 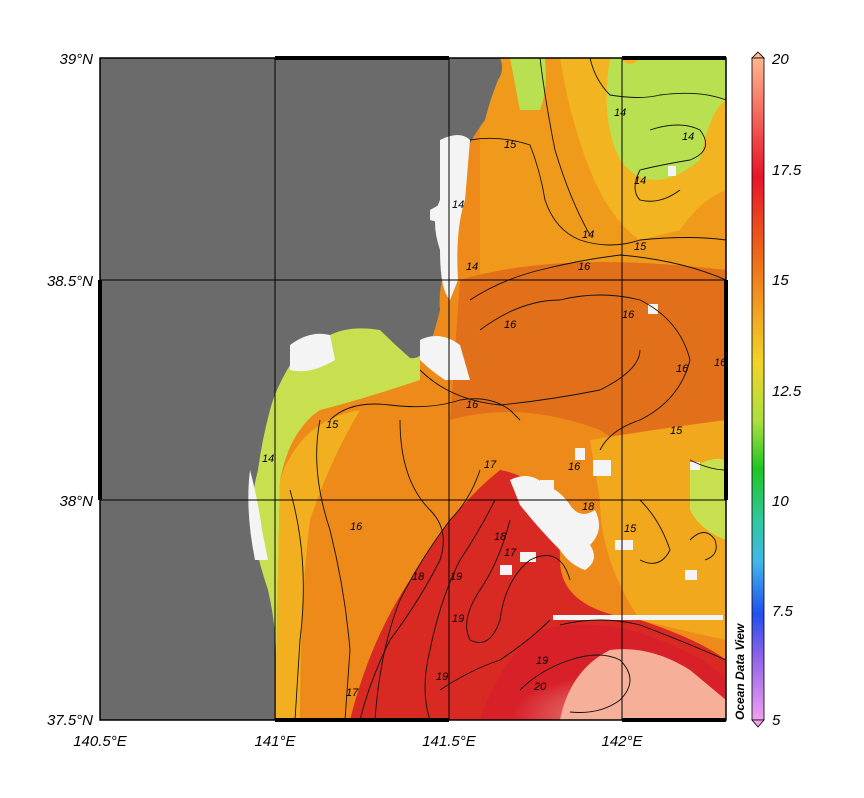 I want to click on latitude-labels: 39°N 38.5°N 38°N 37.5°N, so click(x=70, y=390).